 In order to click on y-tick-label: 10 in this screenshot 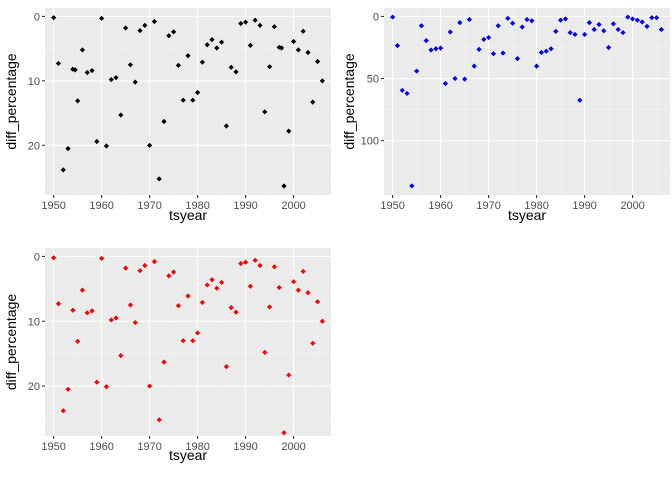, I will do `click(34, 322)`.